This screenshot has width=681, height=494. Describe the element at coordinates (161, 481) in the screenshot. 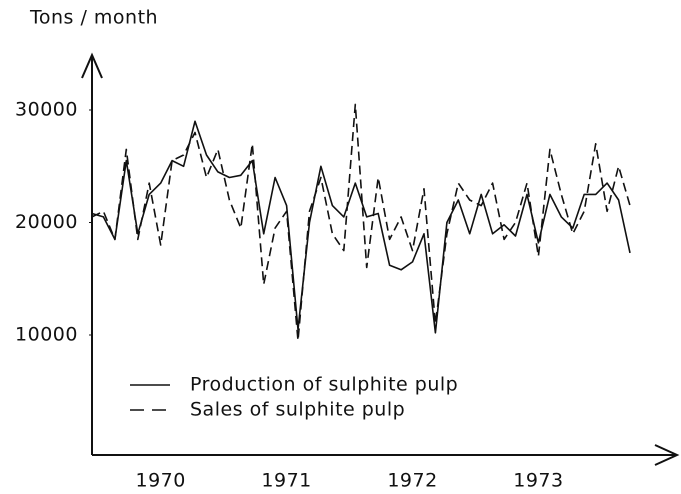

I see `x-tick-label: 1970` at that location.